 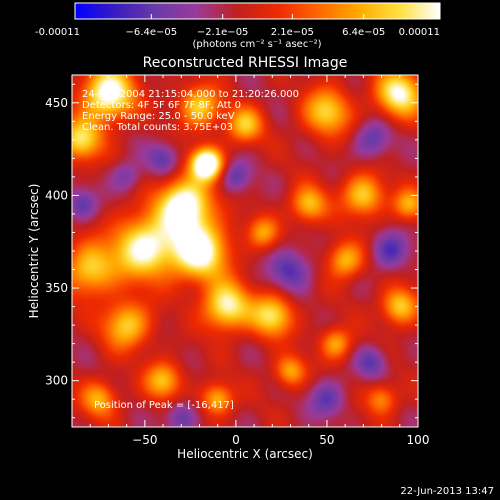 I want to click on footer-date: 22-Jun-2013 13:47, so click(x=447, y=491).